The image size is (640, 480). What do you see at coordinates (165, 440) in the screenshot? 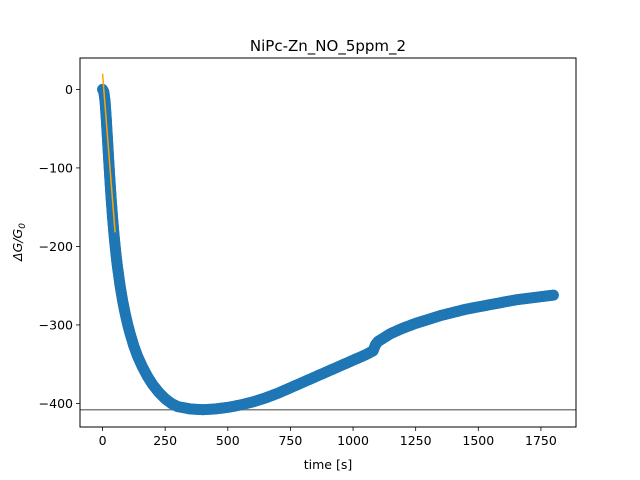
I see `x-tick-label: 250` at bounding box center [165, 440].